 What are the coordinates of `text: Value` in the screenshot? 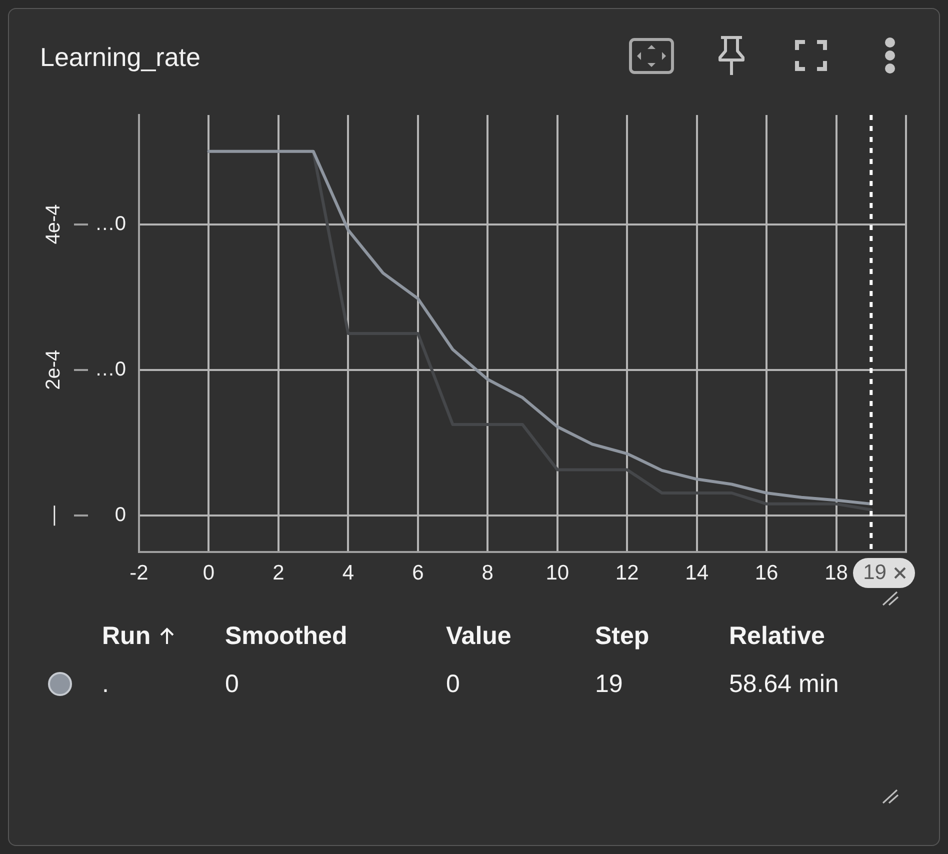 It's located at (479, 636).